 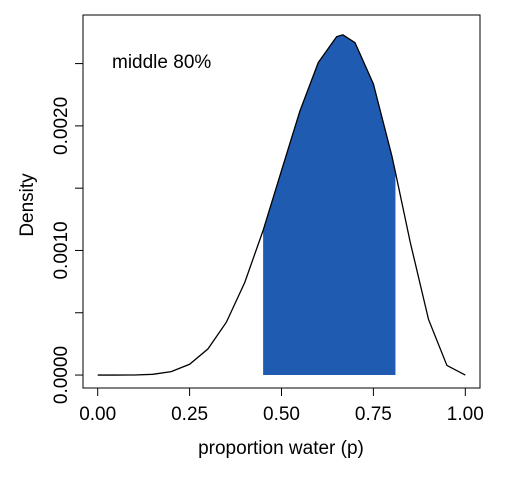 I want to click on y-tick-label: 0.0020, so click(x=61, y=126).